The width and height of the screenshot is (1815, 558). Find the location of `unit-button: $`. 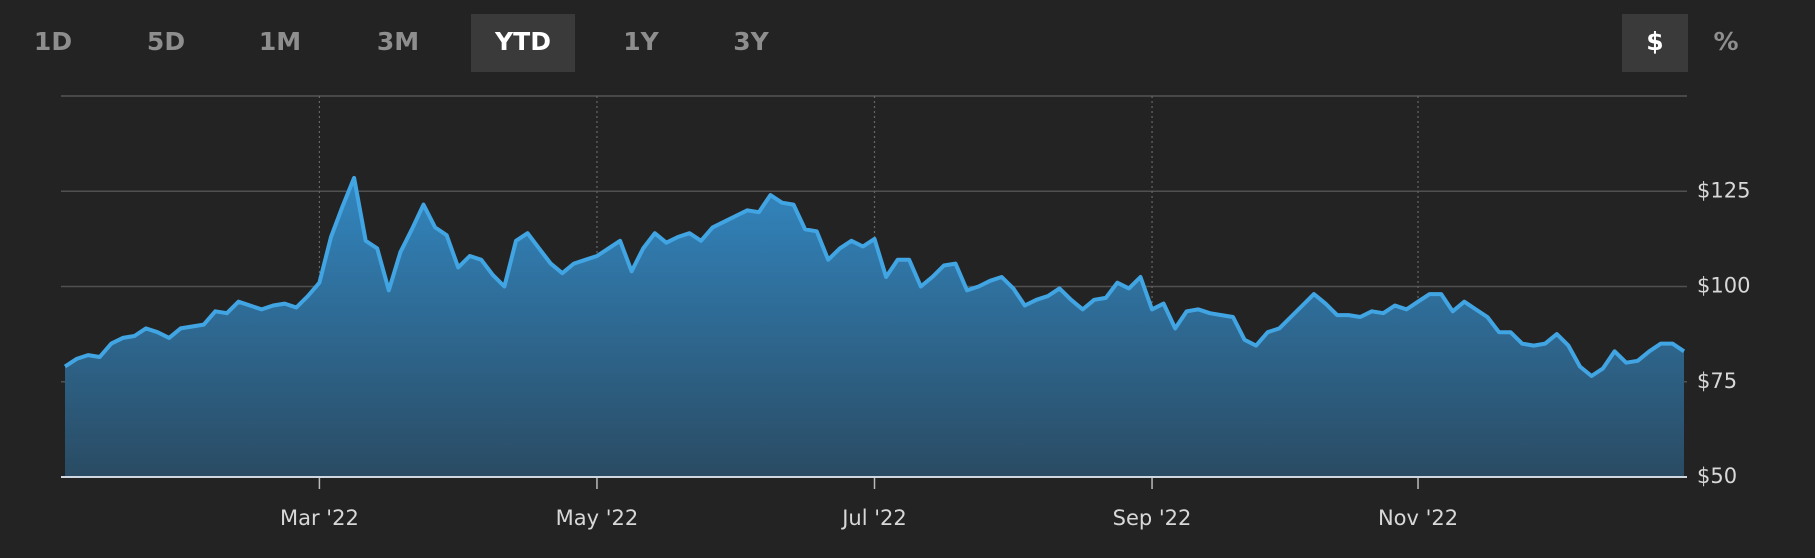

unit-button: $ is located at coordinates (1654, 41).